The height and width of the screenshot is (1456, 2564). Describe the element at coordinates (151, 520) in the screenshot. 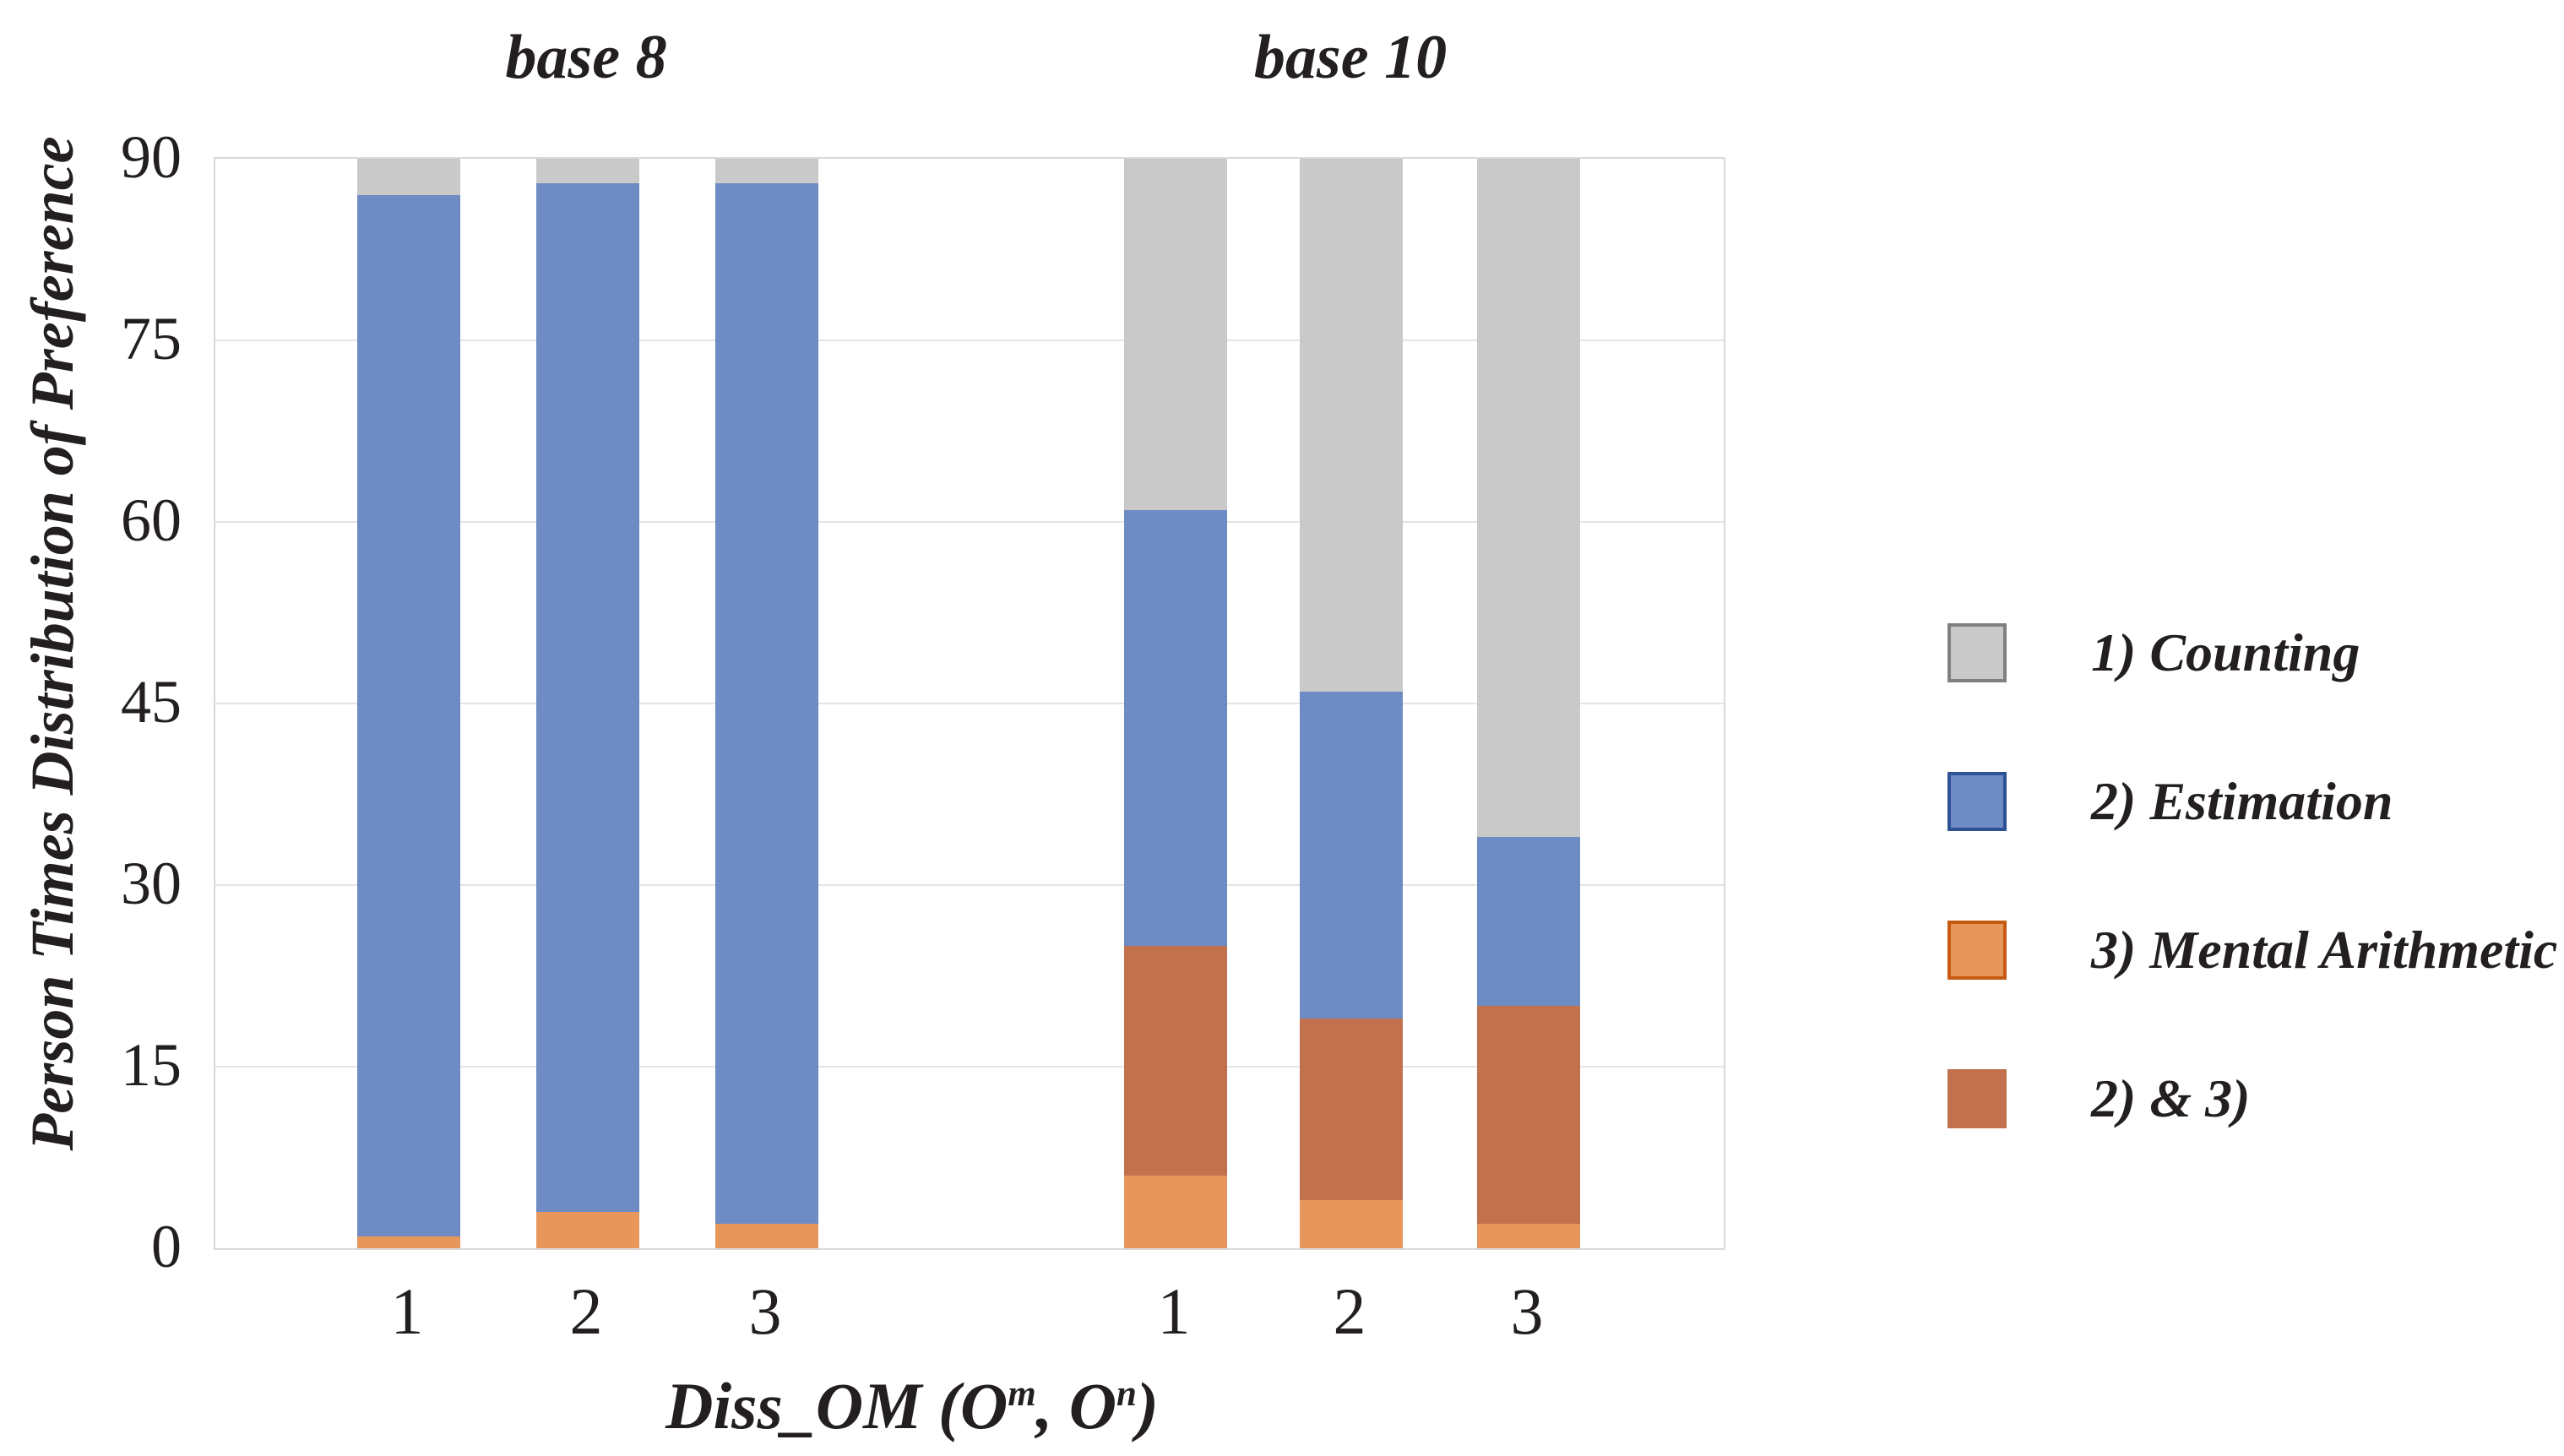

I see `y-tick-label: 60` at that location.